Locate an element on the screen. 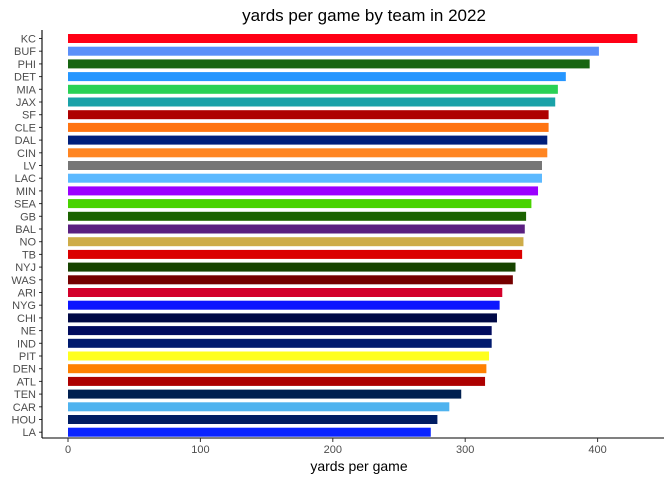  bar-tb is located at coordinates (295, 254).